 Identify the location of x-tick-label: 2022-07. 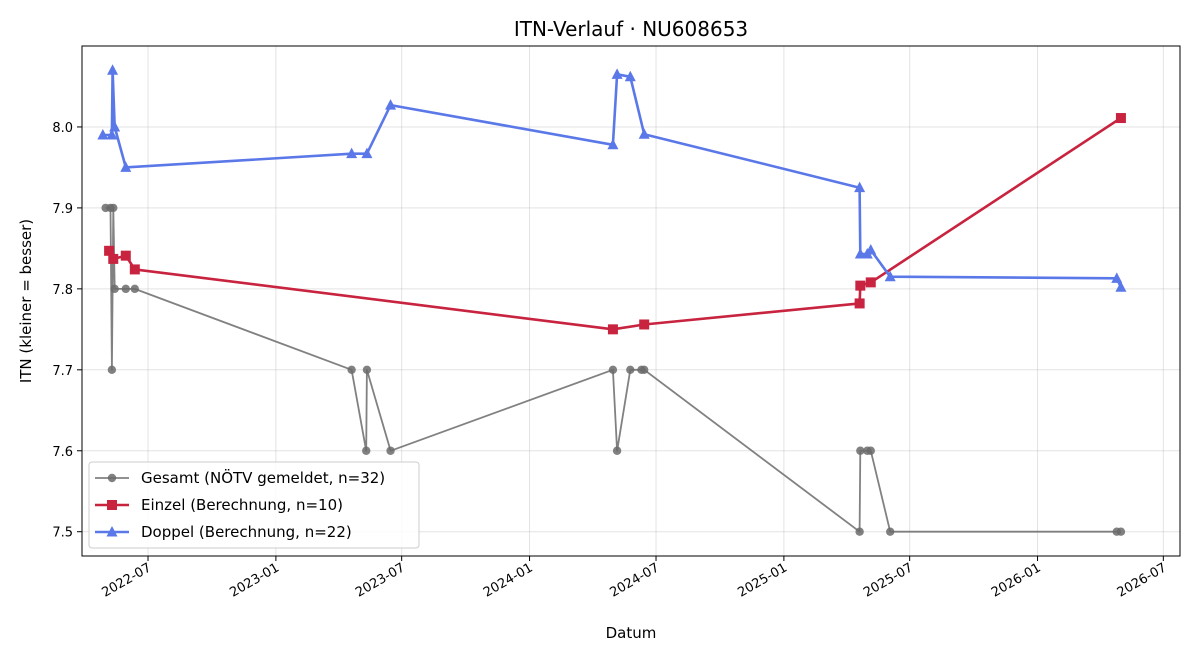
(126, 580).